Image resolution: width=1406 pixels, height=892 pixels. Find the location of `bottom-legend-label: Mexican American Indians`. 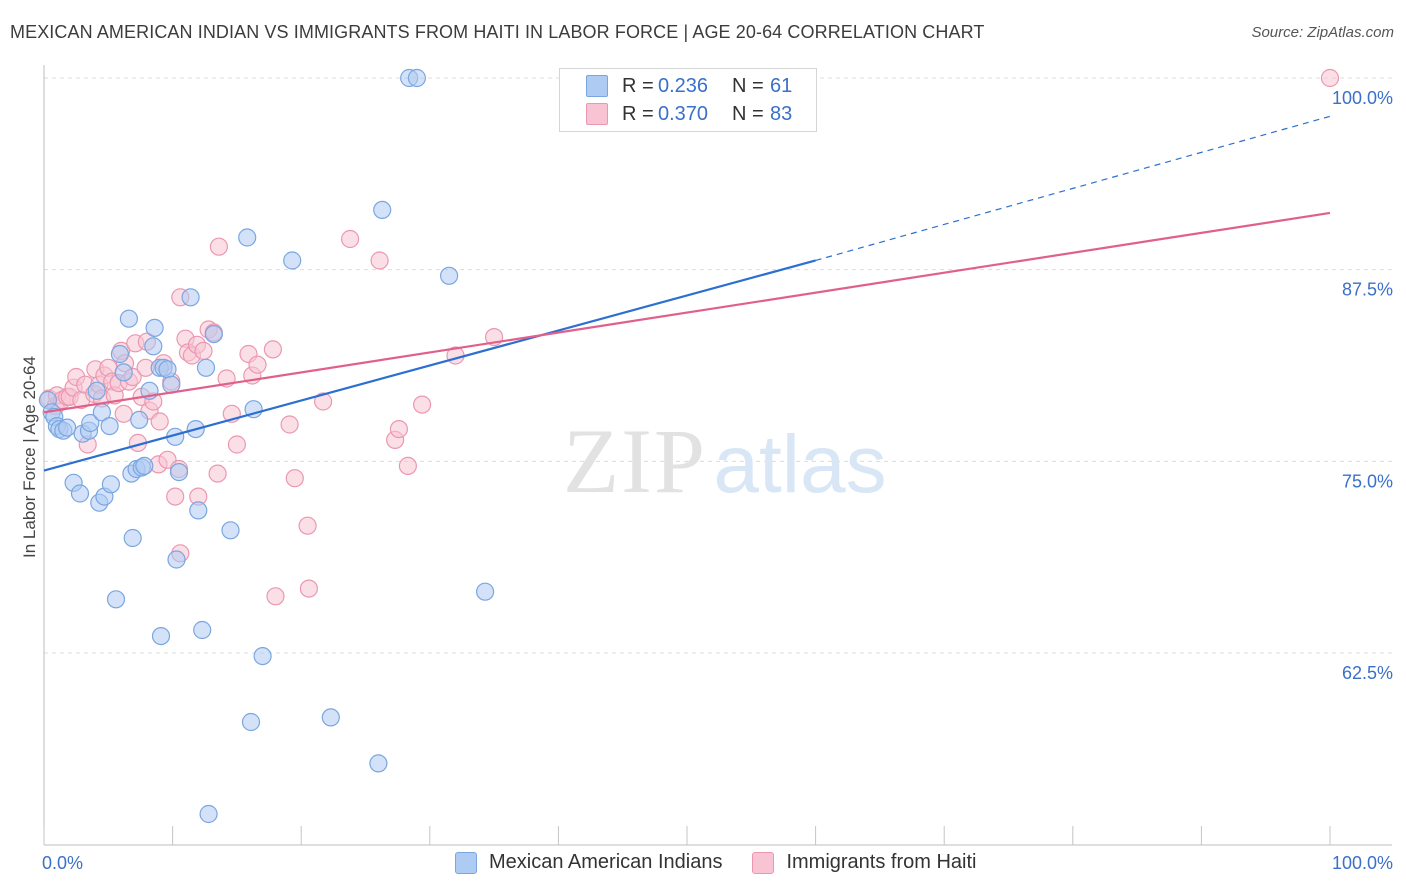

bottom-legend-label: Mexican American Indians is located at coordinates (606, 862).